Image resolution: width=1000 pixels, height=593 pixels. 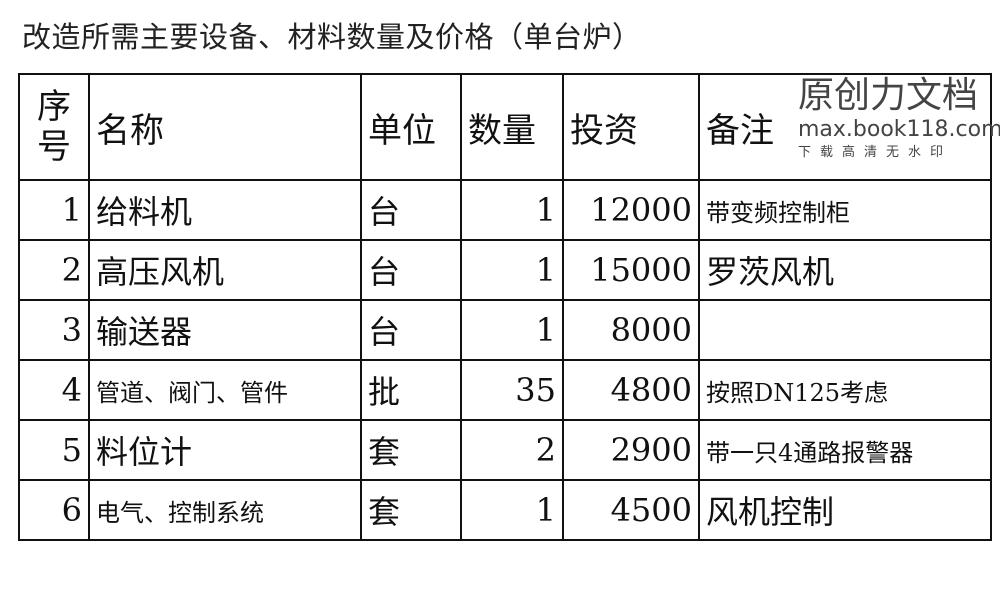 I want to click on cell-seq: 4, so click(x=54, y=390).